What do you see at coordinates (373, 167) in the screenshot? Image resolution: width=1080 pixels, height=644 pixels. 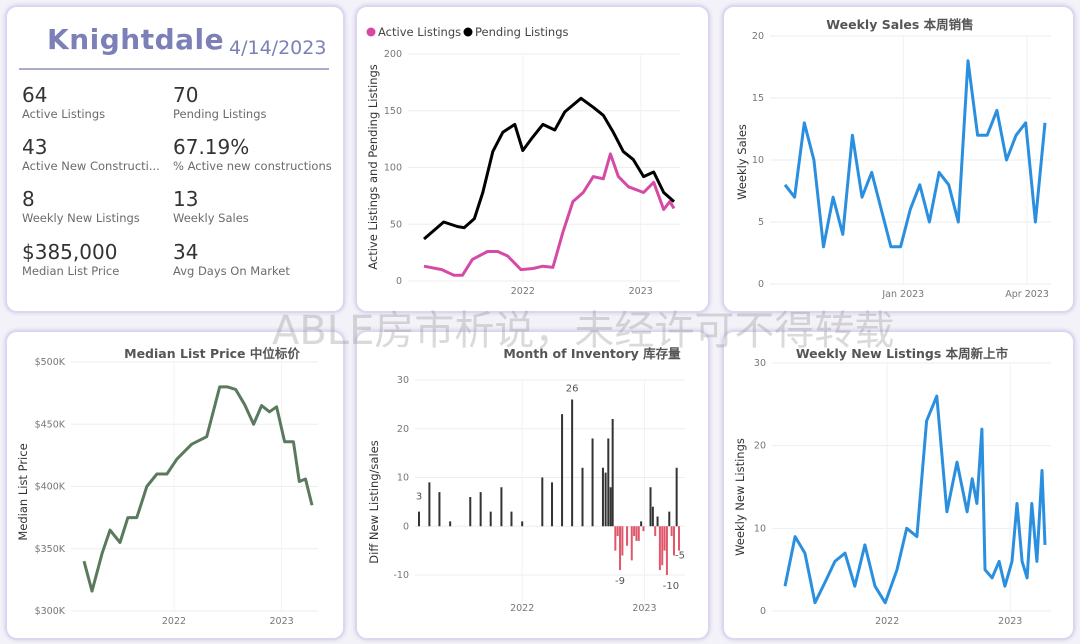 I see `y-axis-label: Active Listings and Pending Listings` at bounding box center [373, 167].